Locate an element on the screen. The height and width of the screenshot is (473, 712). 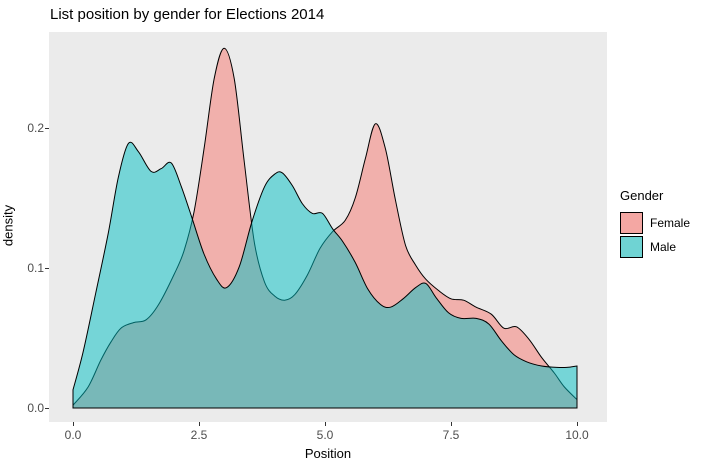
x-tick-label: 10.0 is located at coordinates (577, 435).